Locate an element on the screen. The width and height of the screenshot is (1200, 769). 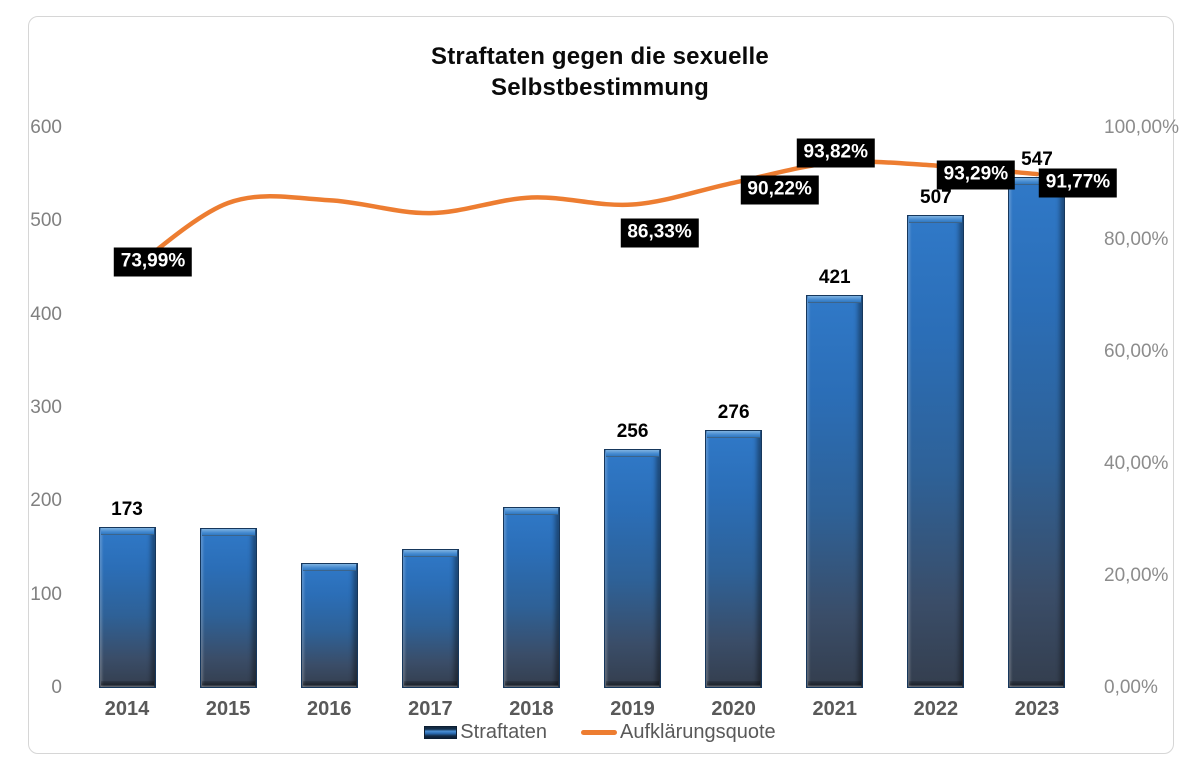
bar-2016 is located at coordinates (329, 625).